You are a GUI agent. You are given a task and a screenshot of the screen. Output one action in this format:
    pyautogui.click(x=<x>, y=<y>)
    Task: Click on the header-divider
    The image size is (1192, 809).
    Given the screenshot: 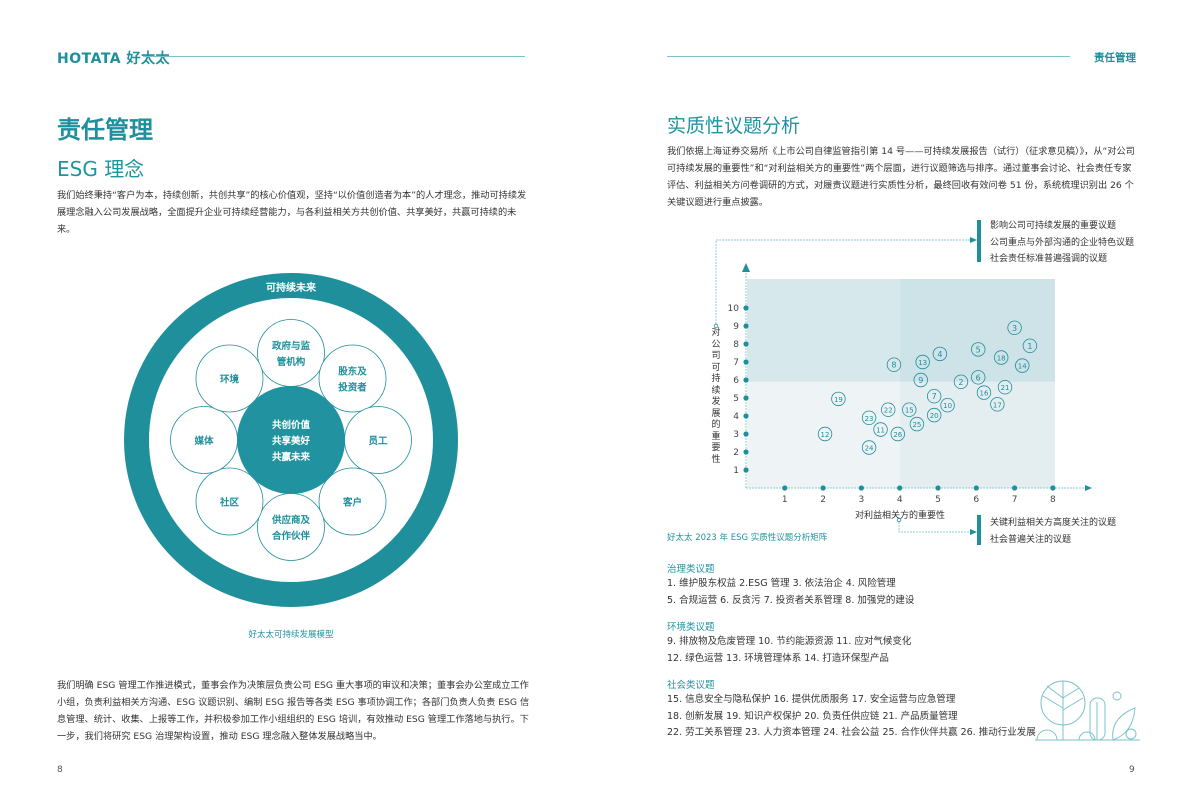 What is the action you would take?
    pyautogui.click(x=334, y=56)
    